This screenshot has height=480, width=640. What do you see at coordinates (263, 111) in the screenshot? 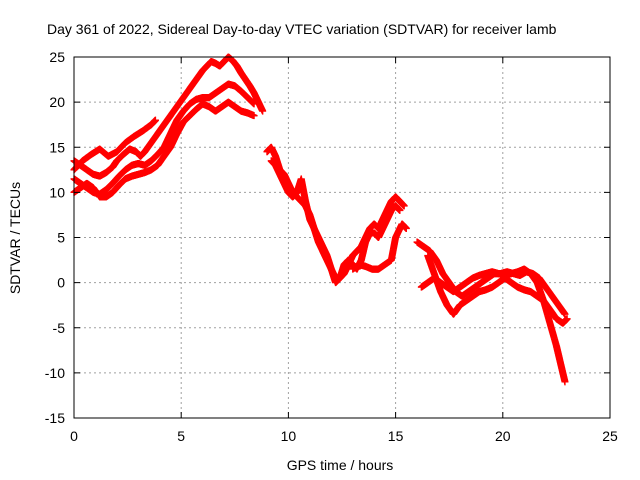
I see `data-point` at bounding box center [263, 111].